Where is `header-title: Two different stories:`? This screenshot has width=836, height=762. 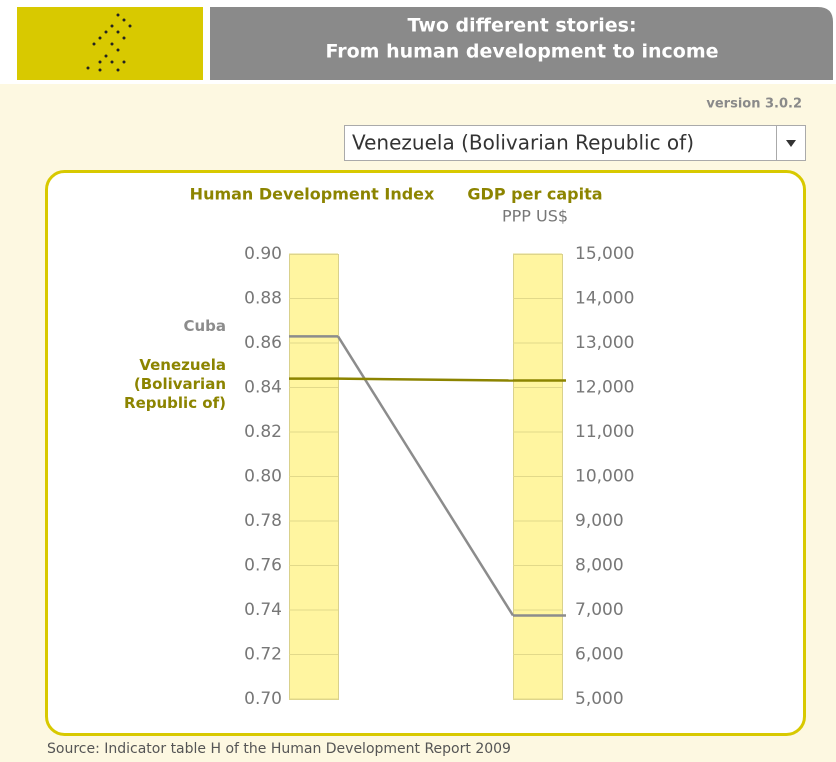 header-title: Two different stories: is located at coordinates (521, 26).